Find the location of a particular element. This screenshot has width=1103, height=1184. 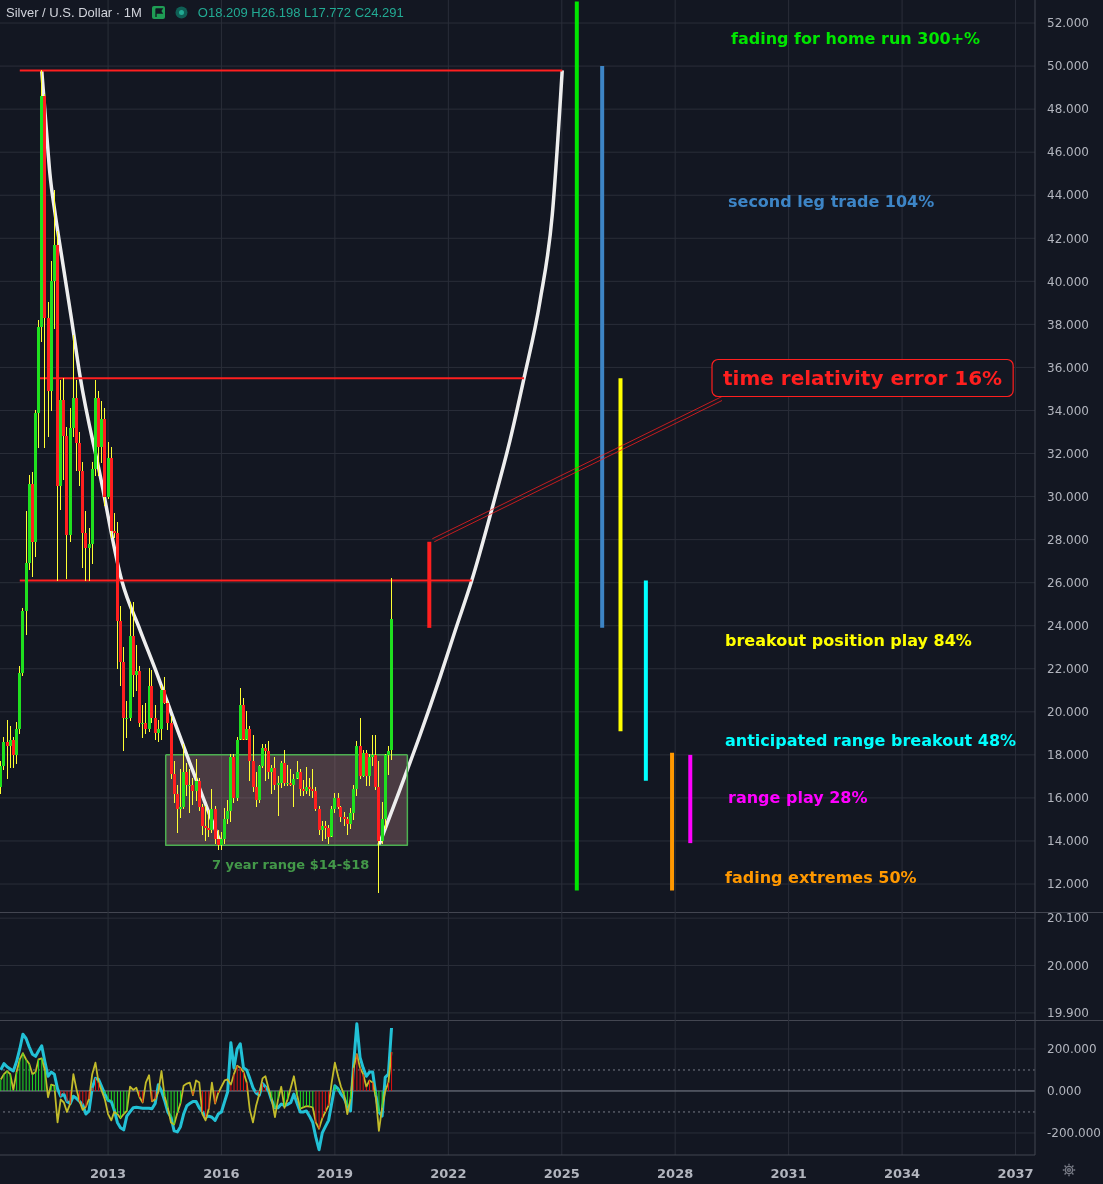

x-tick-label: 2037 is located at coordinates (1015, 1174).